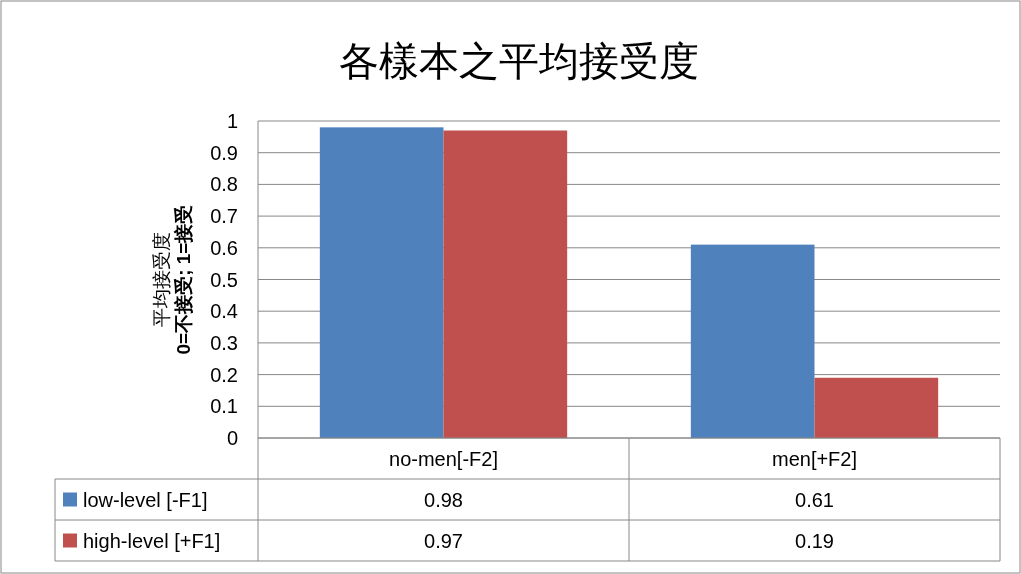 This screenshot has width=1021, height=574. I want to click on data-label: 0.97, so click(443, 540).